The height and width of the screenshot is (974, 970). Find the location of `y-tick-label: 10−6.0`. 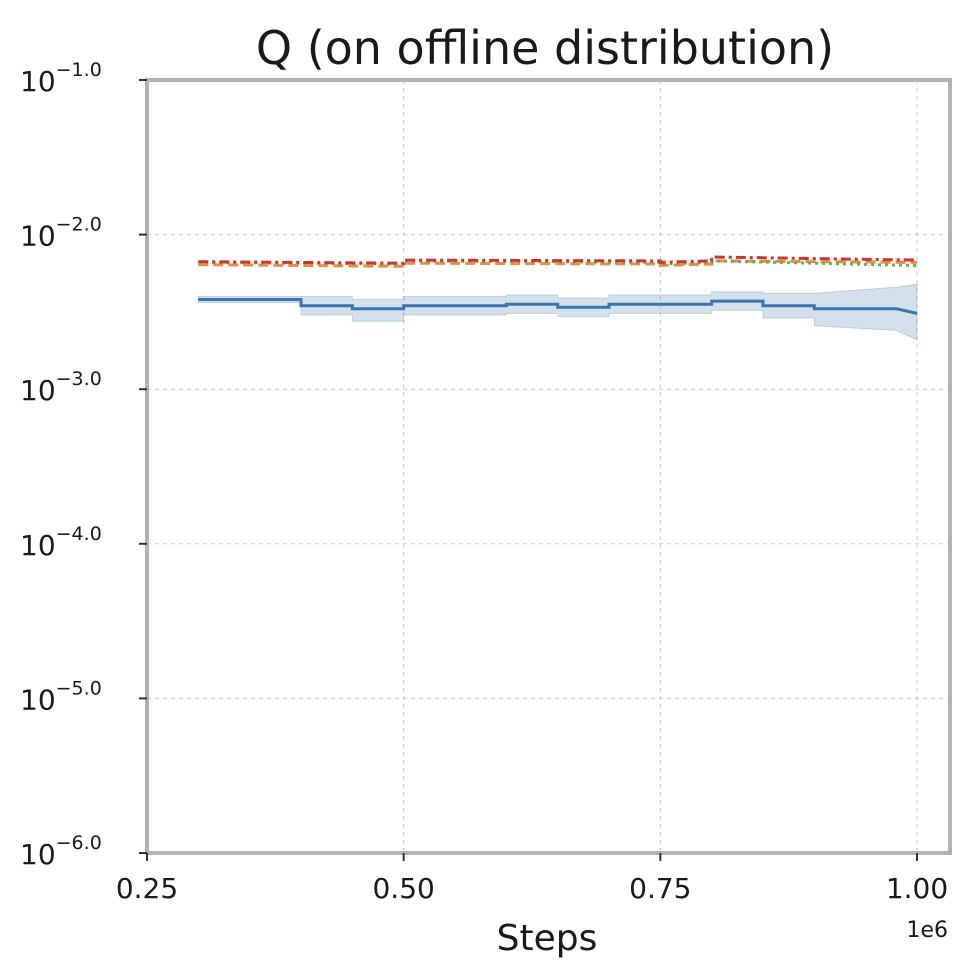

y-tick-label: 10−6.0 is located at coordinates (61, 851).